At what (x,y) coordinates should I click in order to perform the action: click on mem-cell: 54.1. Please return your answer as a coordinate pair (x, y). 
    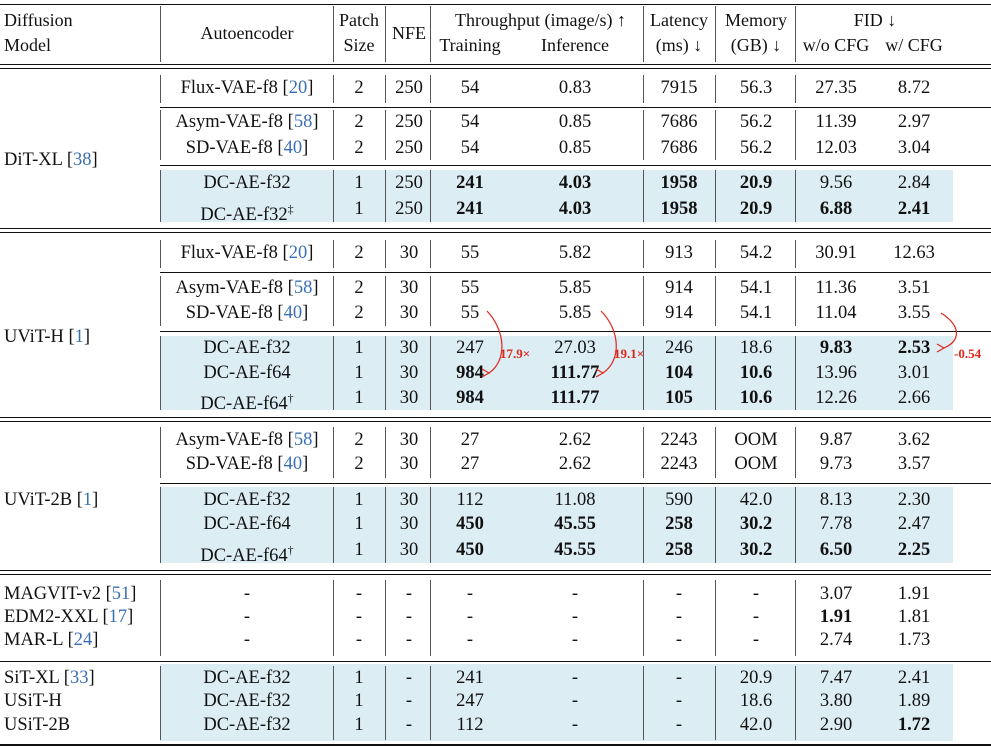
    Looking at the image, I should click on (756, 288).